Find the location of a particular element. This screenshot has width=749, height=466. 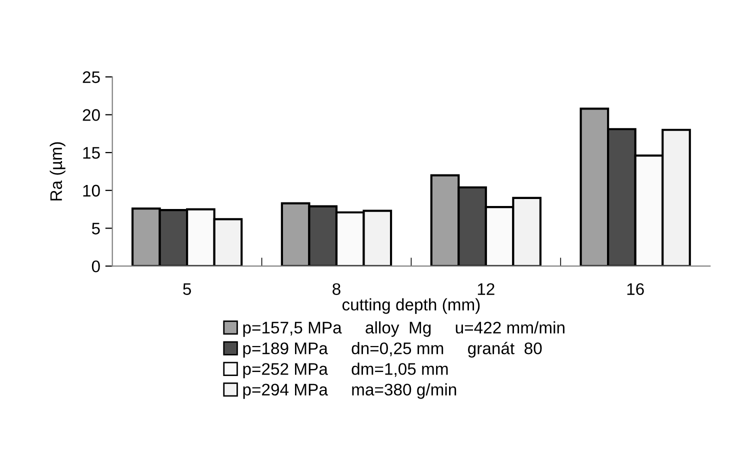

legend-label: p=252 MPa dm=1,05 mm is located at coordinates (345, 370).